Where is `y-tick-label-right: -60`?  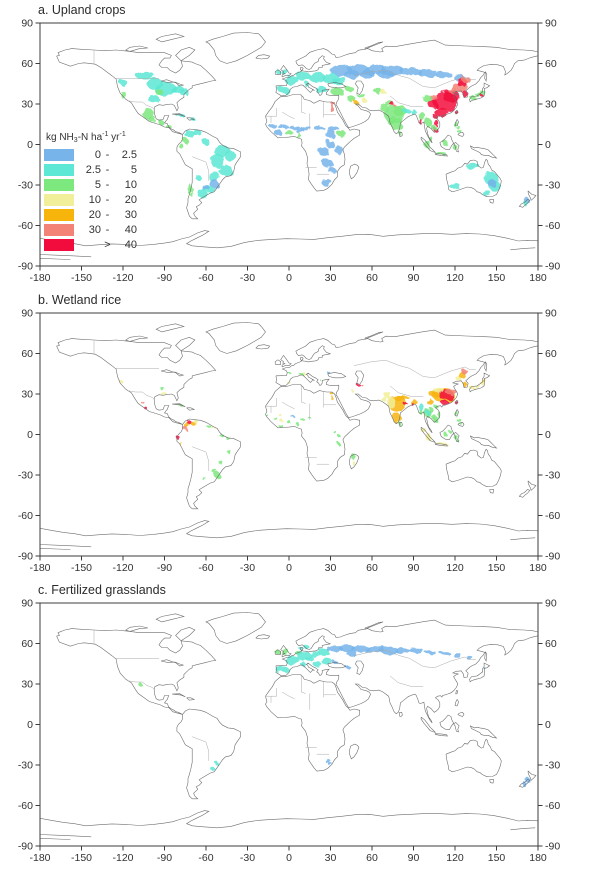
y-tick-label-right: -60 is located at coordinates (552, 806).